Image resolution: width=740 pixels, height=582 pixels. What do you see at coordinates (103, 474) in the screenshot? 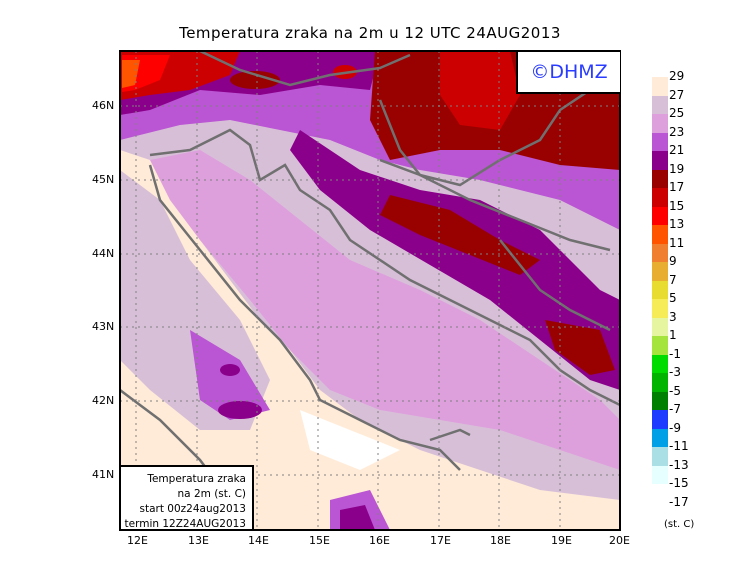
I see `lat-label: 41N` at bounding box center [103, 474].